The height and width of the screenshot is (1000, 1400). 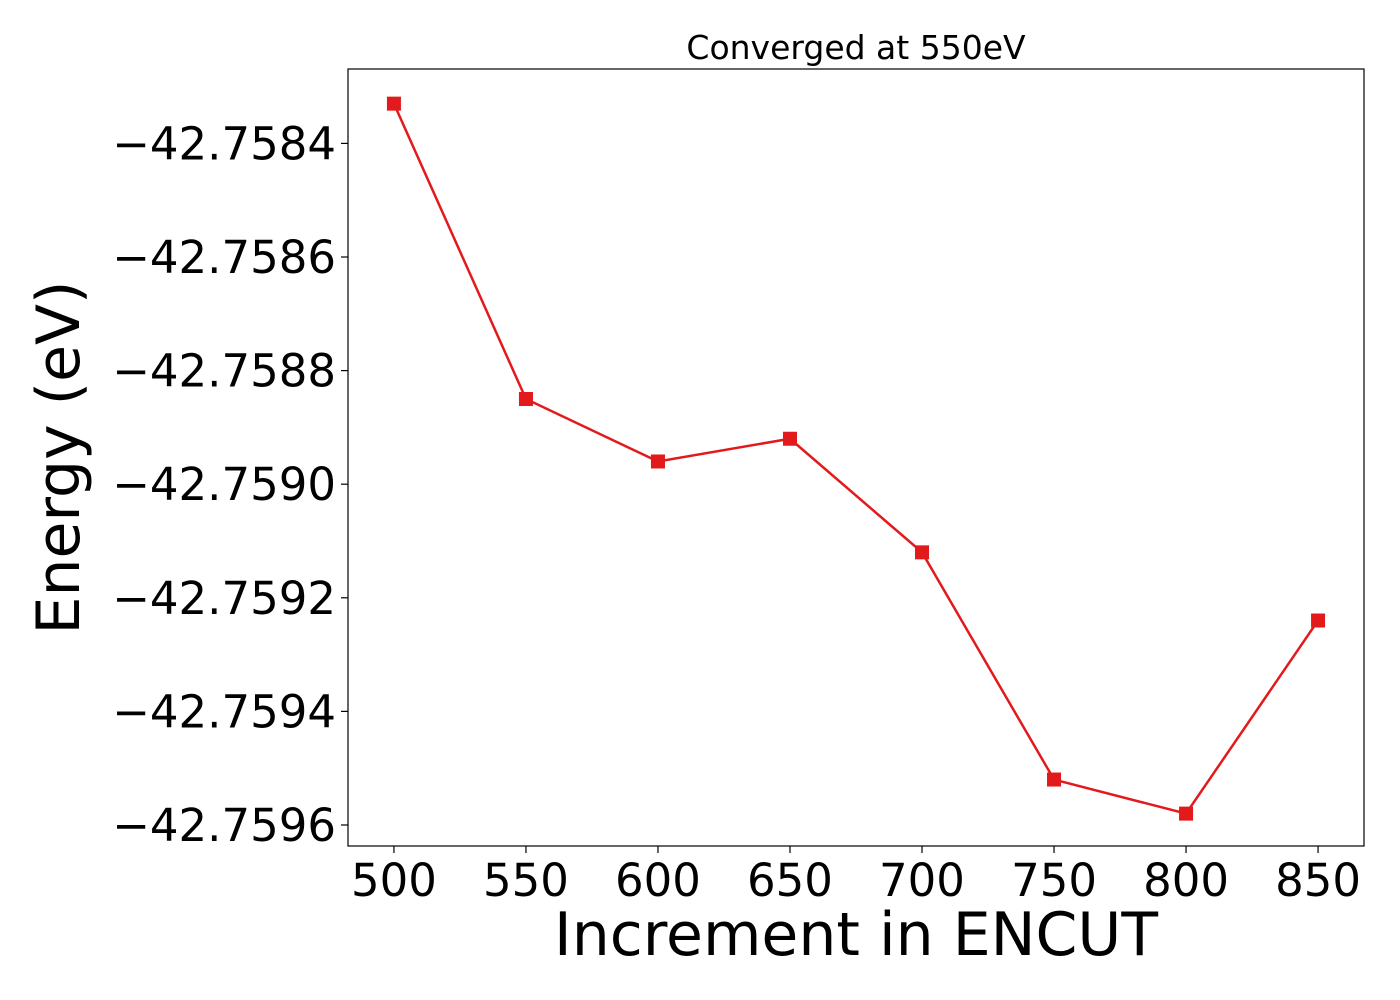 What do you see at coordinates (1186, 880) in the screenshot?
I see `x-tick-label: 800` at bounding box center [1186, 880].